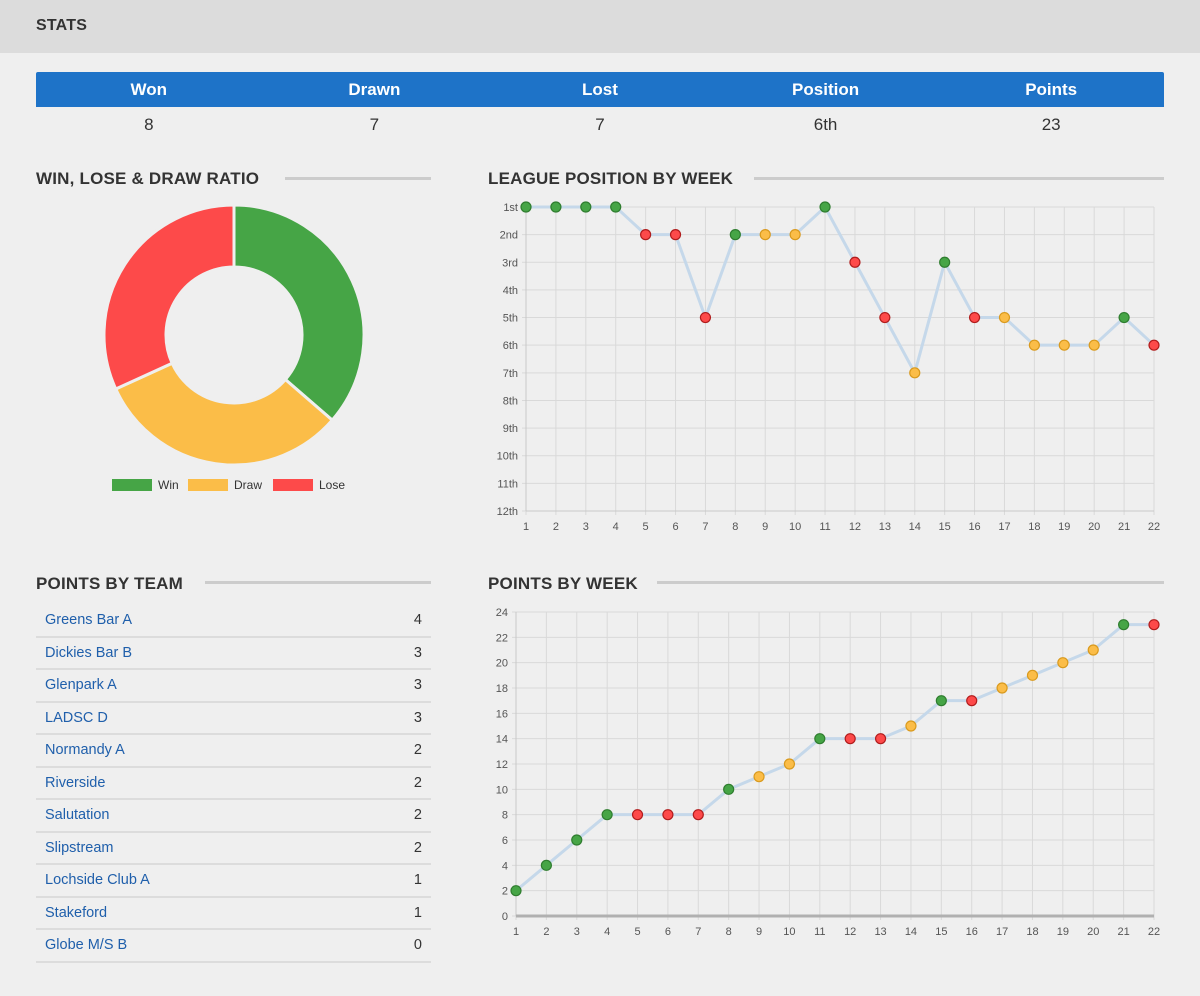 The image size is (1200, 996). What do you see at coordinates (941, 932) in the screenshot?
I see `x-tick-label: 15` at bounding box center [941, 932].